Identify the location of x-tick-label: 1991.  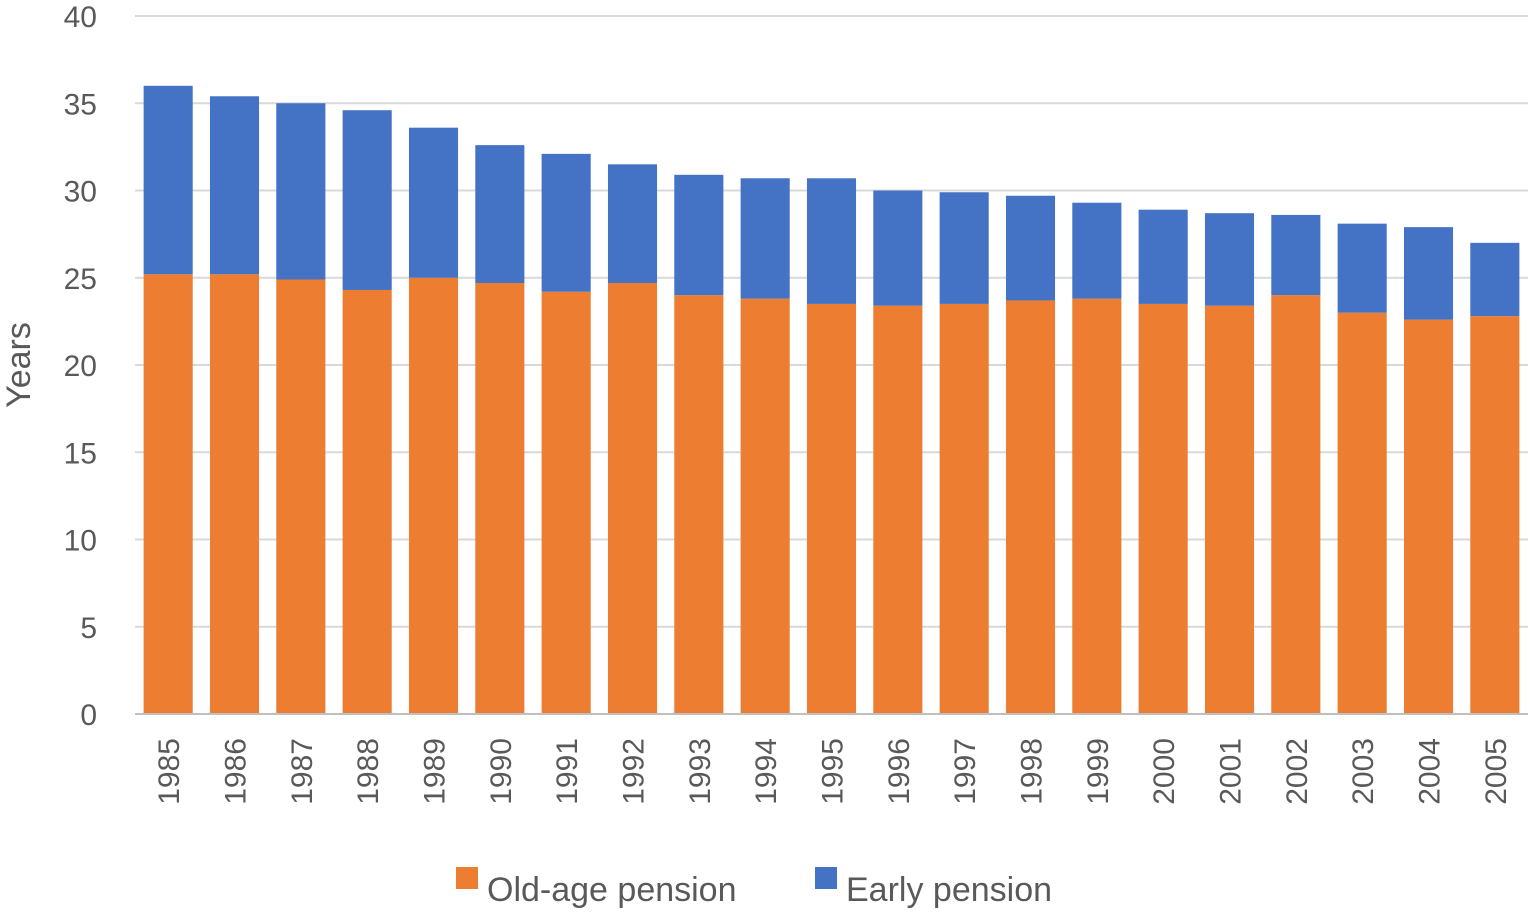
(567, 771).